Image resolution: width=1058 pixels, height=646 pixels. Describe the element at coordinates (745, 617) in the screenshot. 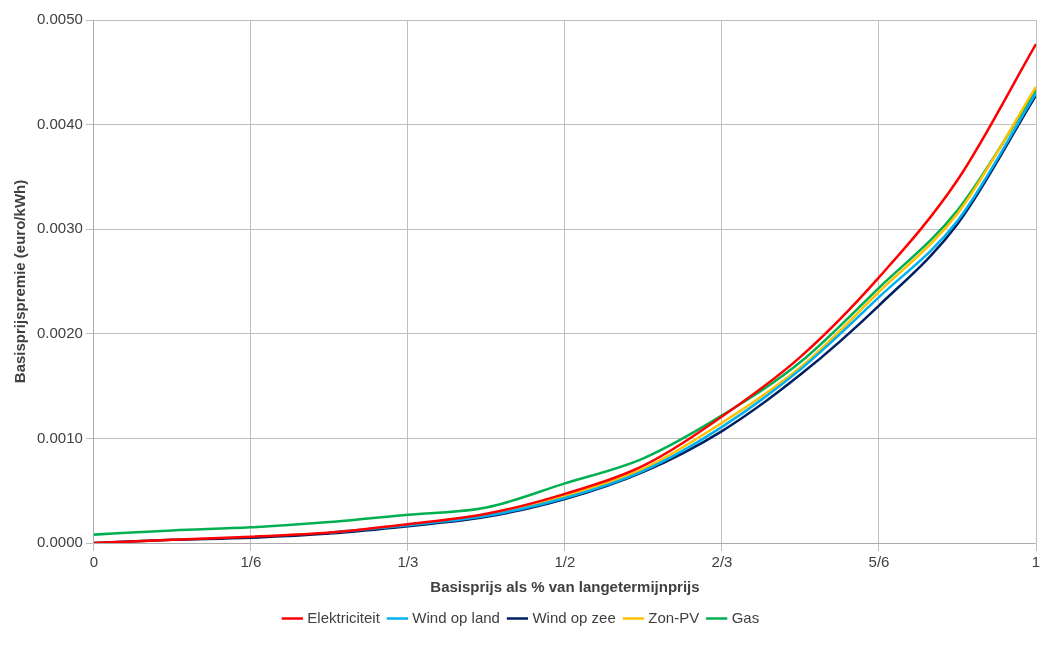

I see `legend-label: Gas` at that location.